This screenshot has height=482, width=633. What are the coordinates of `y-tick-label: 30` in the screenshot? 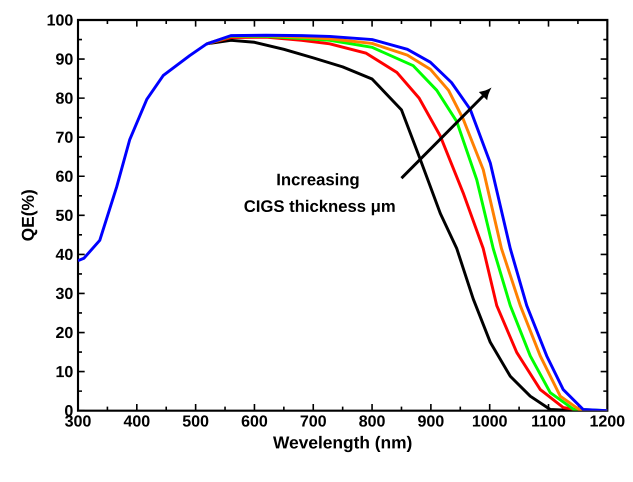 It's located at (64, 294).